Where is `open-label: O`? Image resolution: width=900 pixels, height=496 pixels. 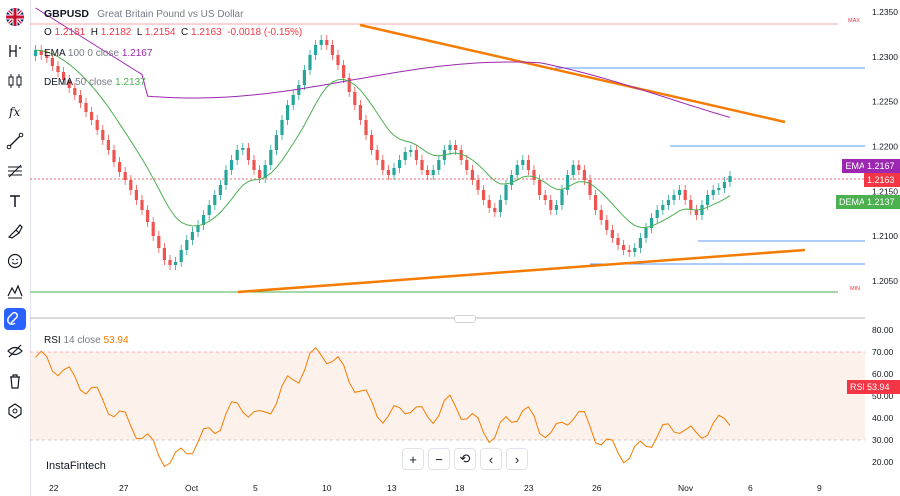 open-label: O is located at coordinates (48, 32).